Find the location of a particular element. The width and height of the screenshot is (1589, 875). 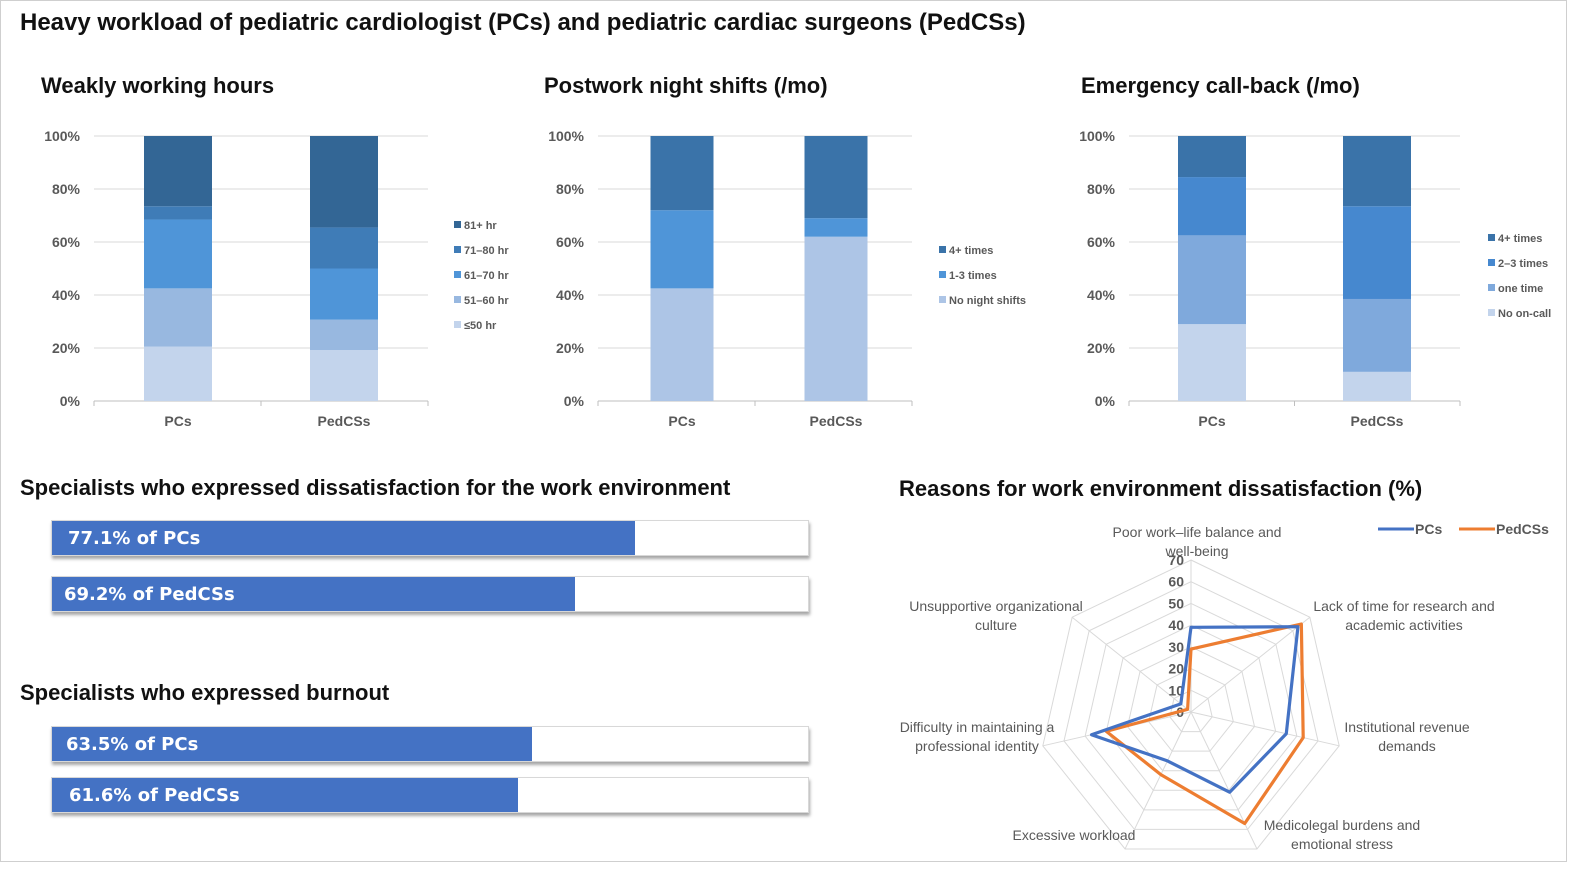

radar-tick-label: 30 is located at coordinates (1176, 647).